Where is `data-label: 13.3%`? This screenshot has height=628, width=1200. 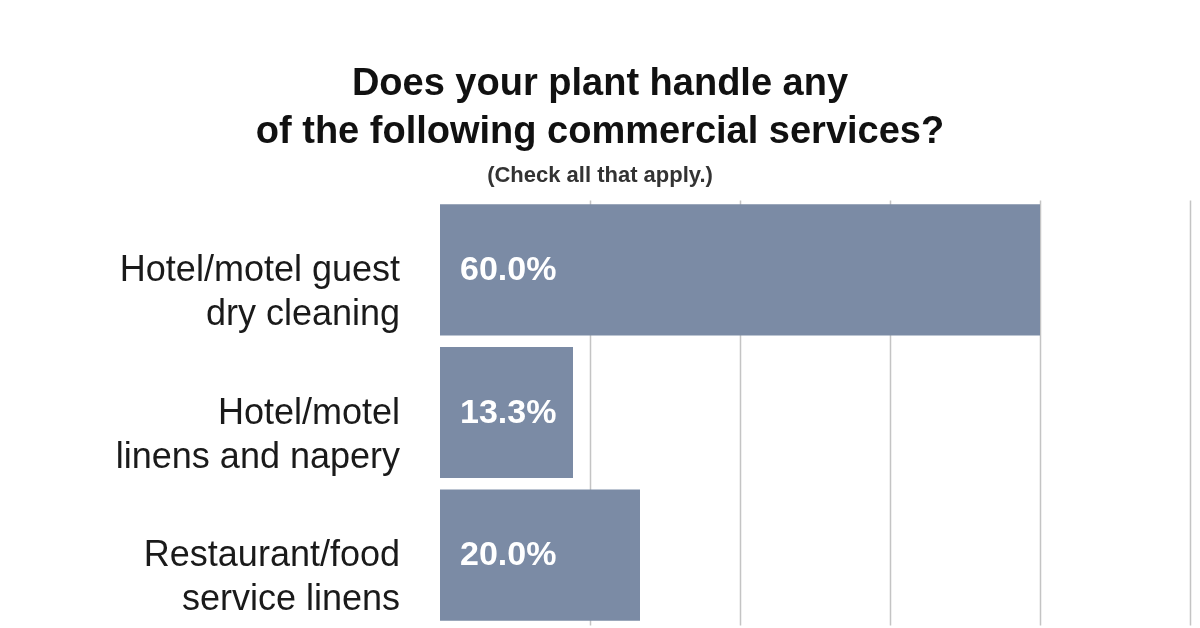
data-label: 13.3% is located at coordinates (508, 410).